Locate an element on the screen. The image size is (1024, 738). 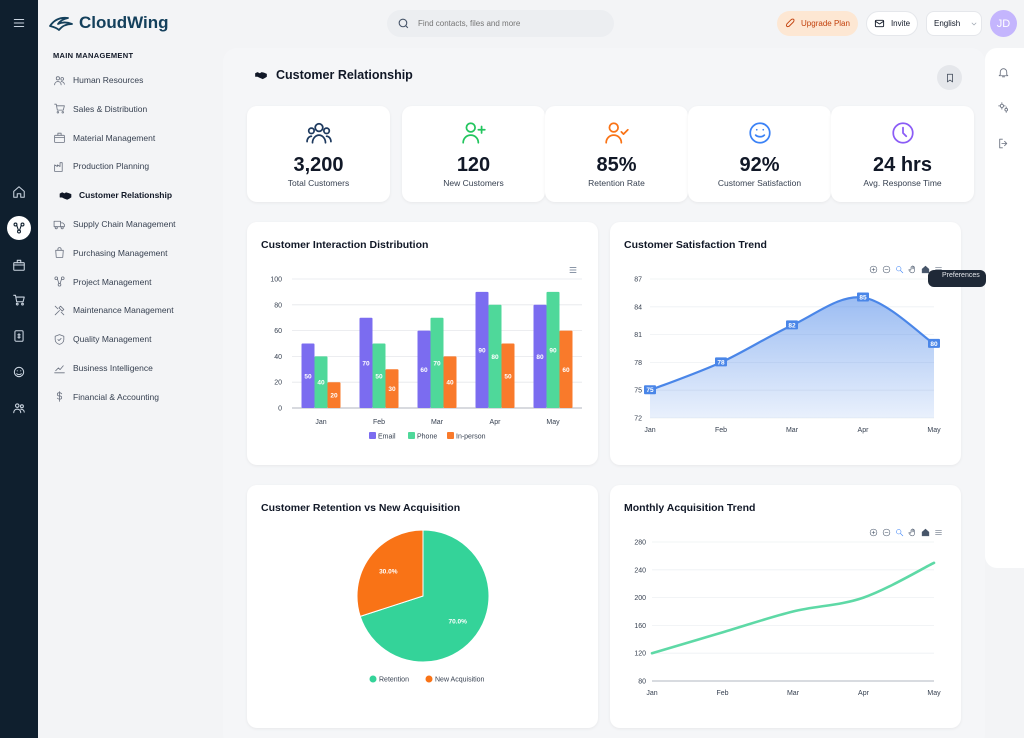
kpi-label: Customer Satisfaction is located at coordinates (759, 183).